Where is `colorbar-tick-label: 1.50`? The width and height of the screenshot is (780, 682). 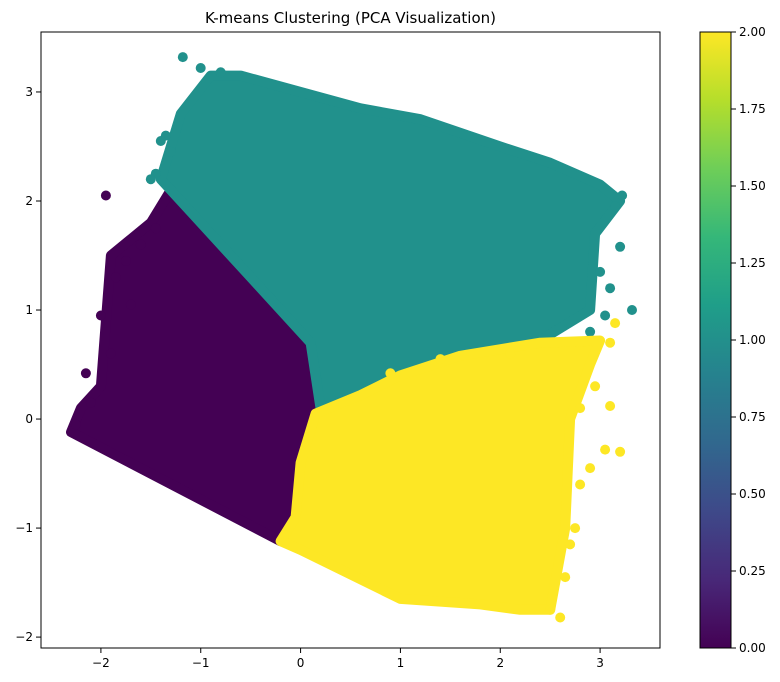 colorbar-tick-label: 1.50 is located at coordinates (752, 186).